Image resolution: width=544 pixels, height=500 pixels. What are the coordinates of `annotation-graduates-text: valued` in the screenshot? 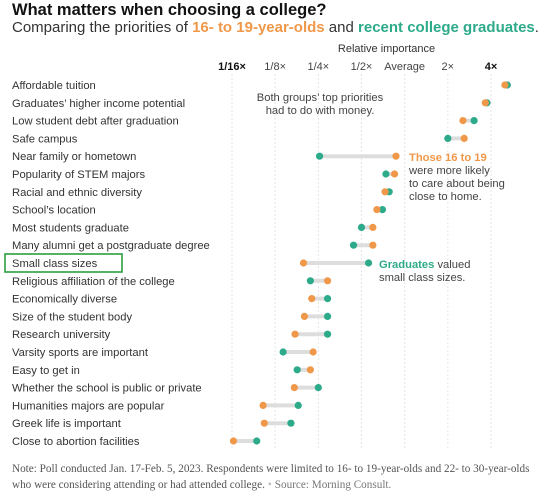 It's located at (452, 265).